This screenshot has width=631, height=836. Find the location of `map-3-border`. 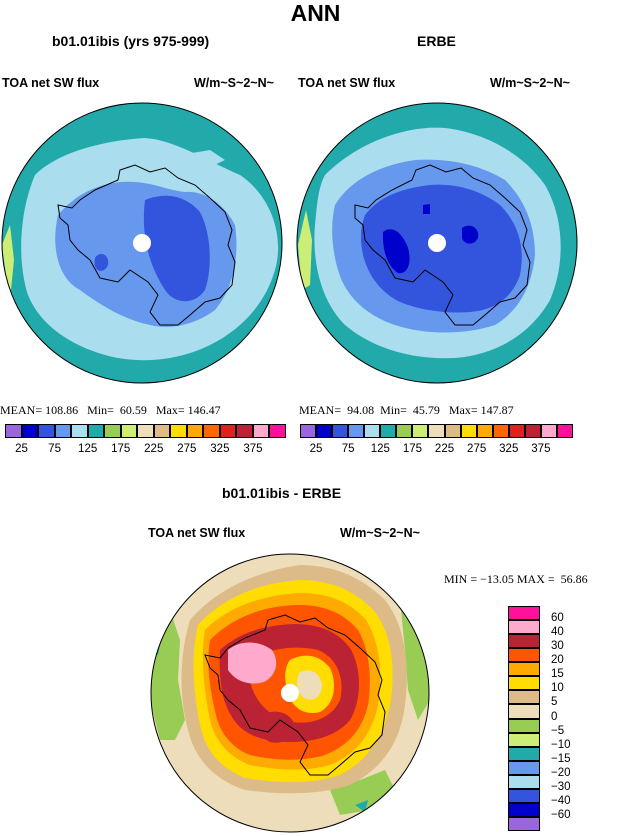

map-3-border is located at coordinates (290, 693).